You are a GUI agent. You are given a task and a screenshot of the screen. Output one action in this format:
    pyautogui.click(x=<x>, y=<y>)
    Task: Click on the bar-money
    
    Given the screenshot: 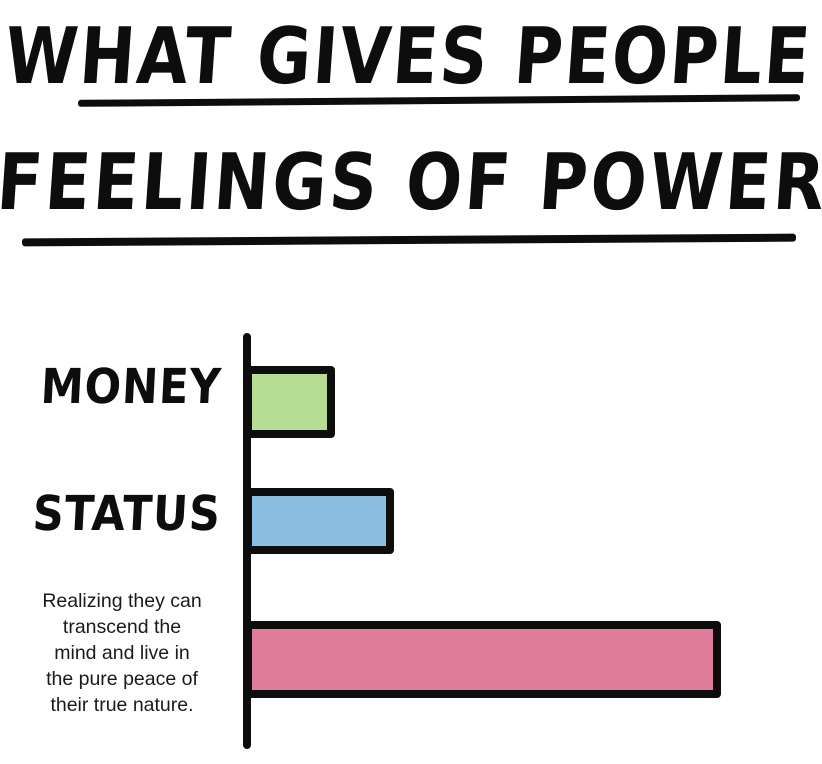 What is the action you would take?
    pyautogui.click(x=289, y=402)
    